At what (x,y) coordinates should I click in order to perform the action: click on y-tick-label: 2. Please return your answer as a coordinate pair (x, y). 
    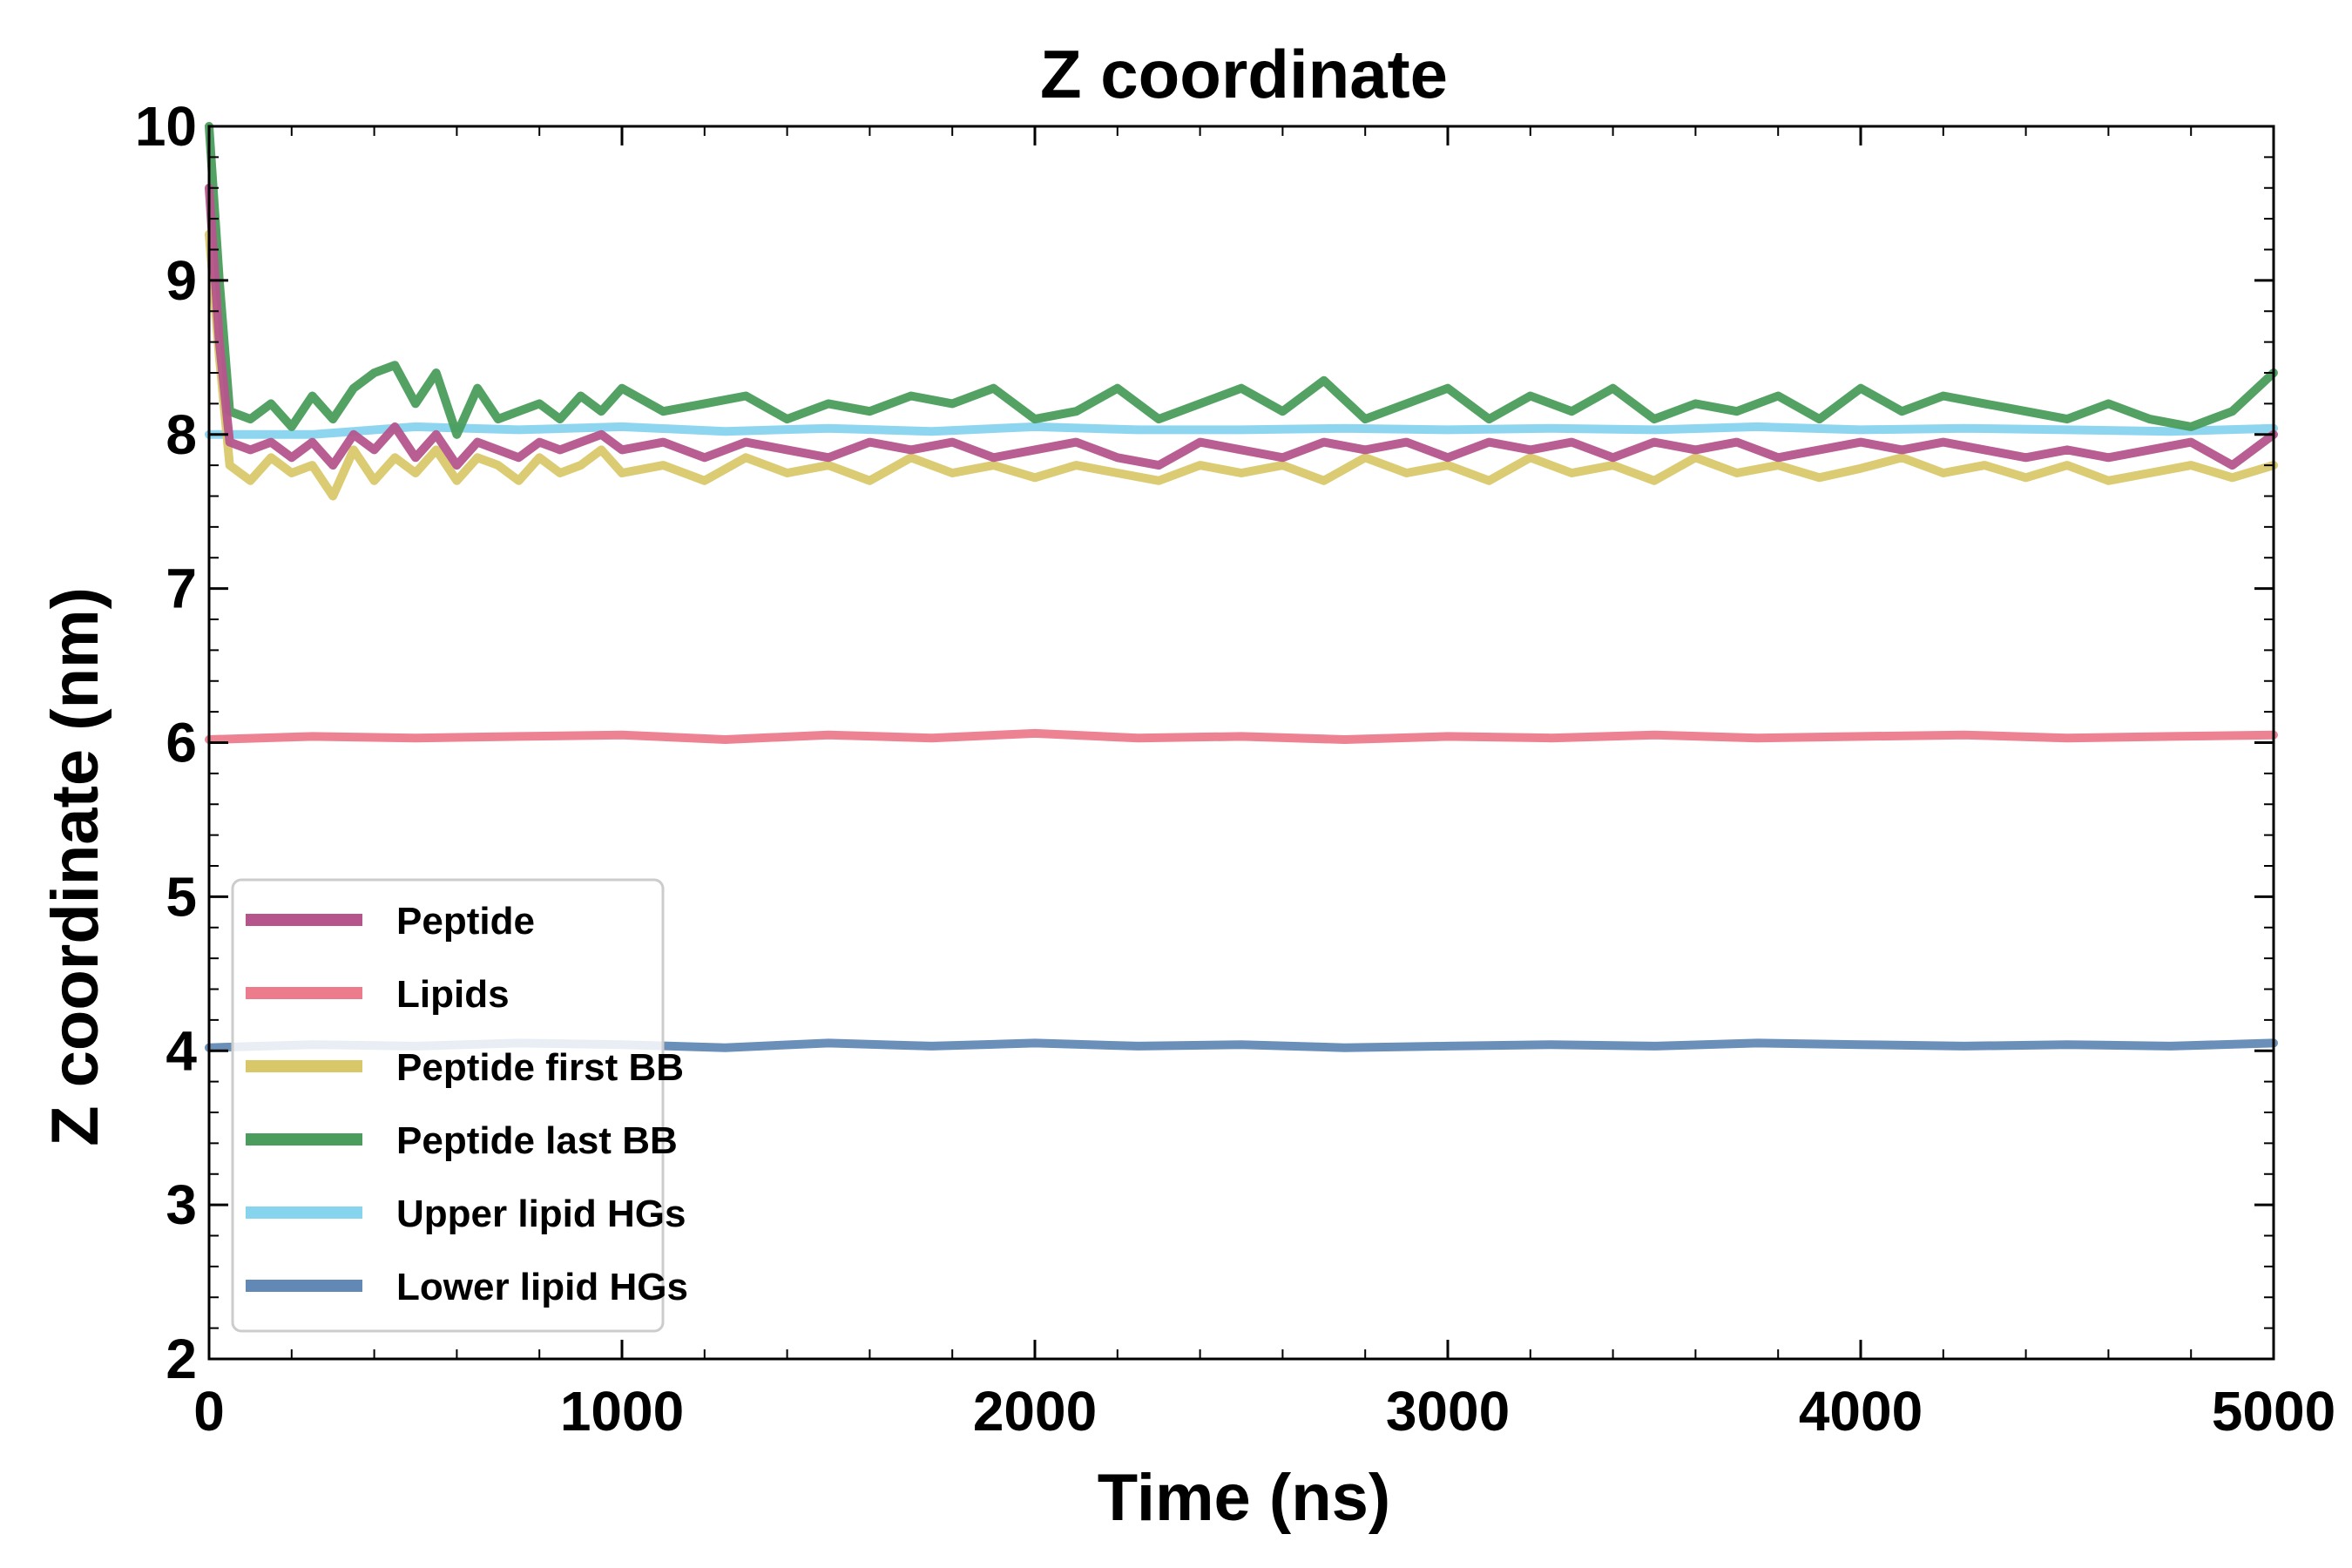
    Looking at the image, I should click on (182, 1359).